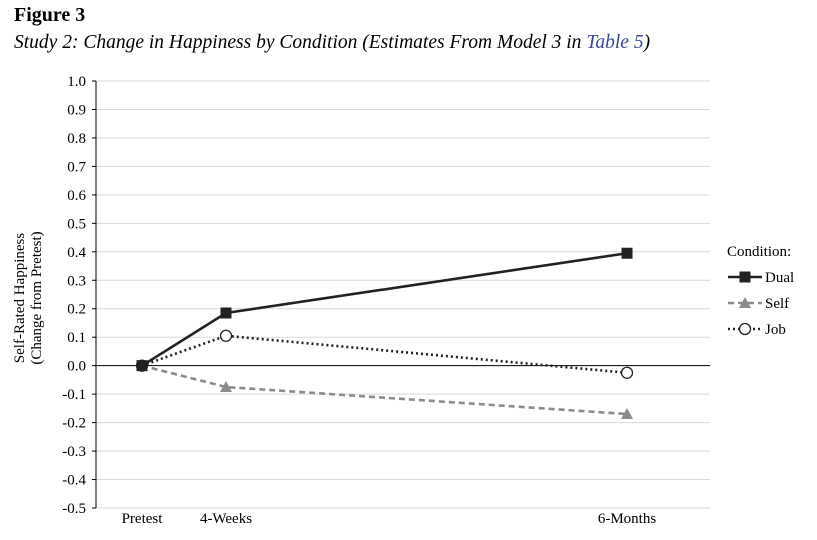 The width and height of the screenshot is (817, 540). What do you see at coordinates (74, 424) in the screenshot?
I see `y-tick-label: -0.2` at bounding box center [74, 424].